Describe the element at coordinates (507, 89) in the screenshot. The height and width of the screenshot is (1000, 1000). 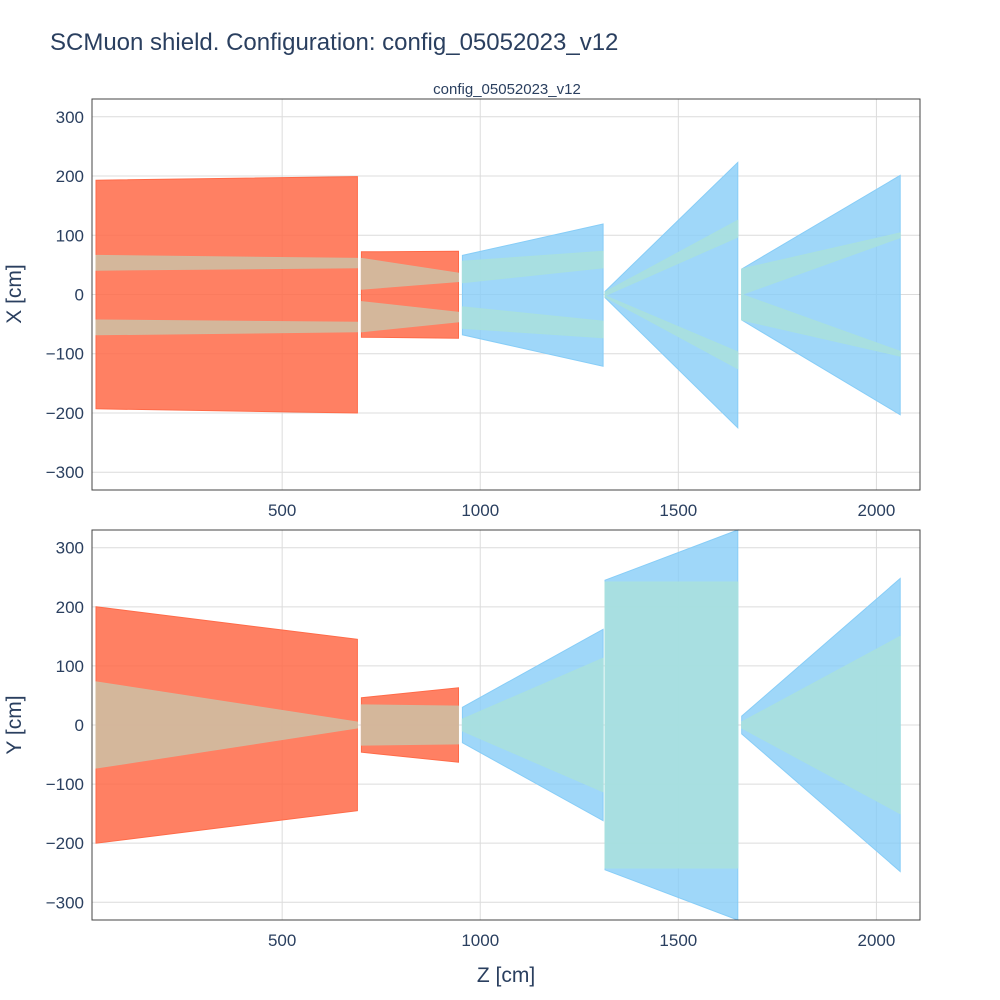
I see `subplot-title: config_05052023_v12` at that location.